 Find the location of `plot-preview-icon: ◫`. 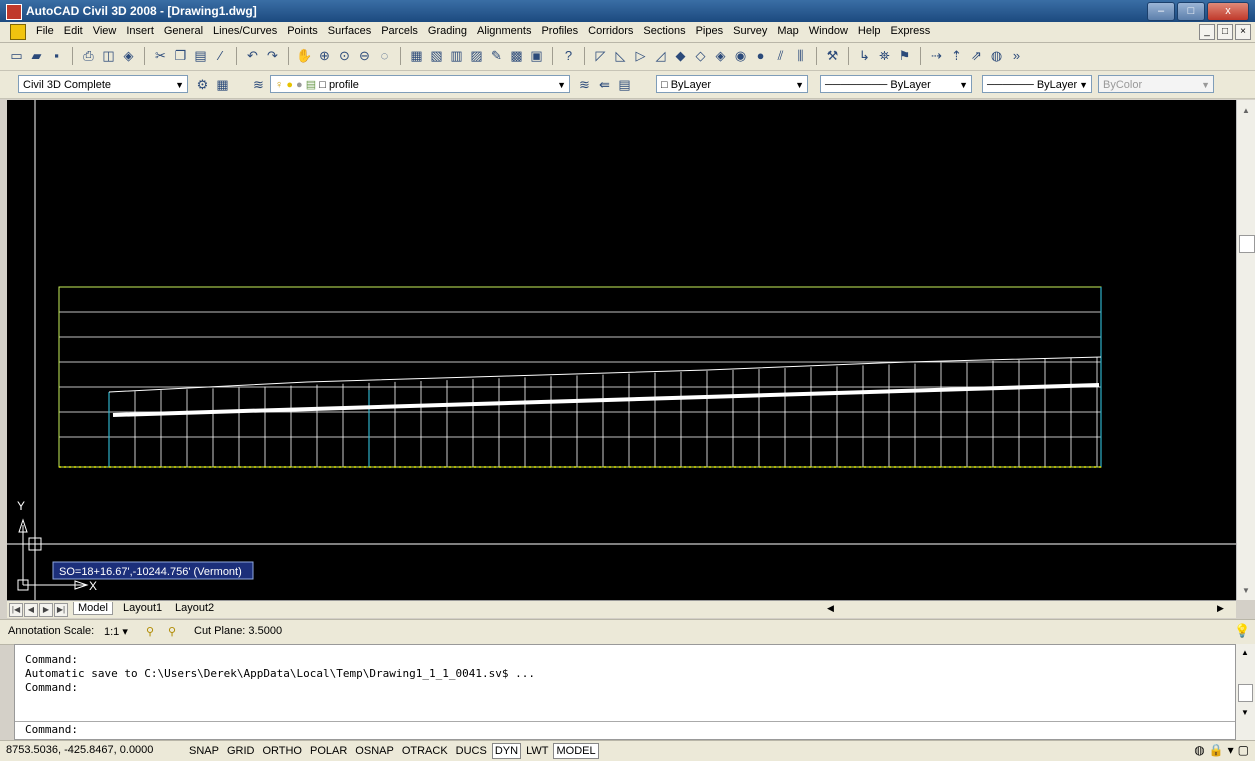

plot-preview-icon: ◫ is located at coordinates (108, 55).